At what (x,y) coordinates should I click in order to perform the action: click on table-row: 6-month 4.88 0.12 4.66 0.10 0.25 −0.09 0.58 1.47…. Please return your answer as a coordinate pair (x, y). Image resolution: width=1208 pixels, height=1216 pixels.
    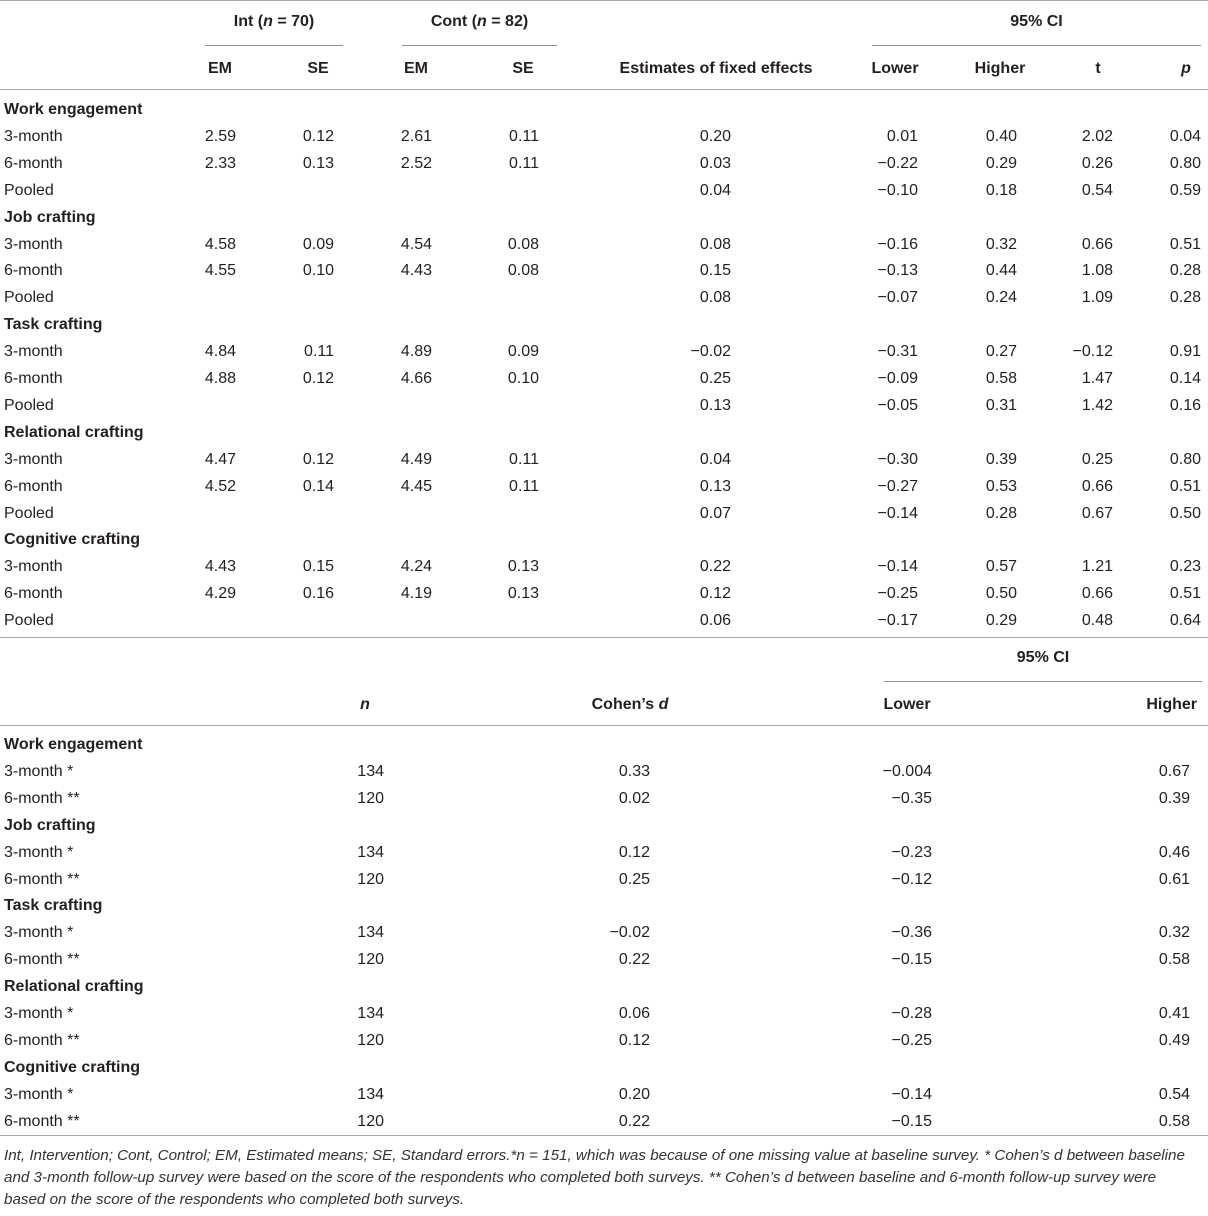
    Looking at the image, I should click on (604, 378).